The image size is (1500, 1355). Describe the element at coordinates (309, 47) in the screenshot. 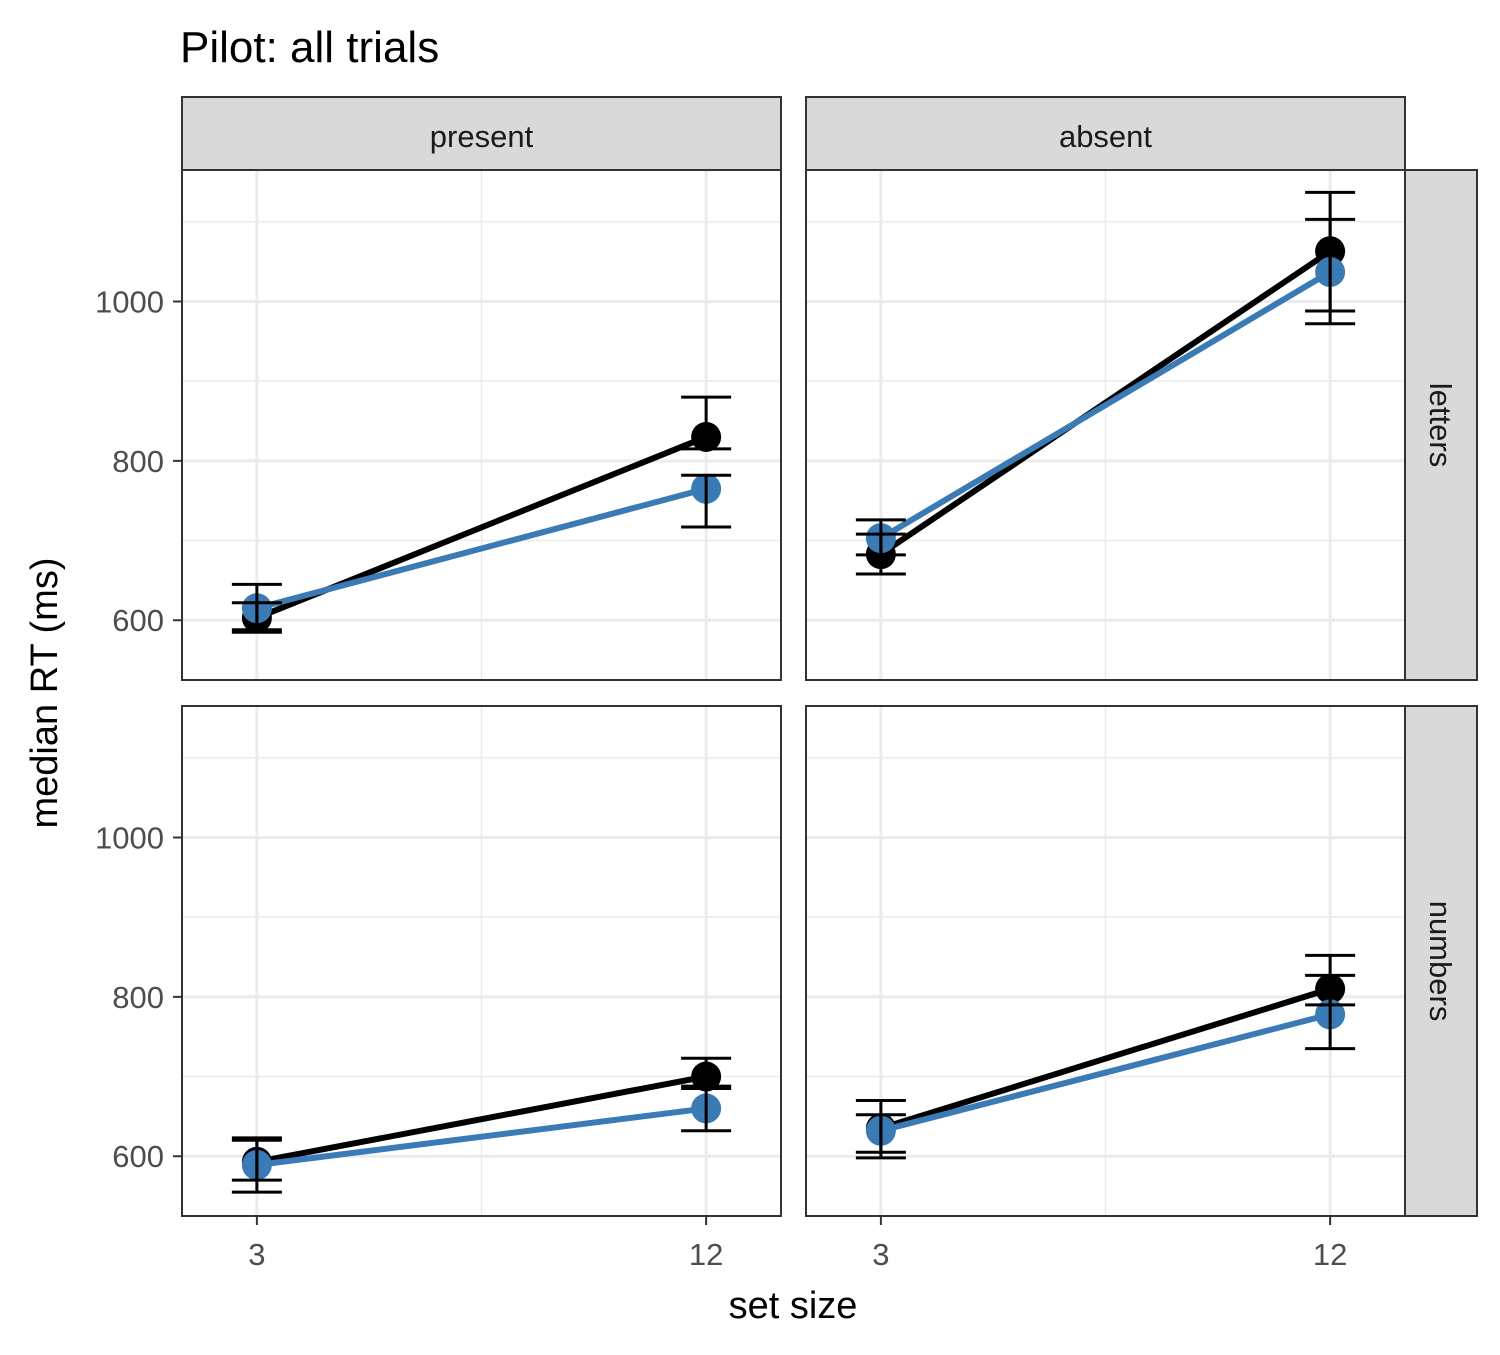

I see `chart-title: Pilot: all trials` at that location.